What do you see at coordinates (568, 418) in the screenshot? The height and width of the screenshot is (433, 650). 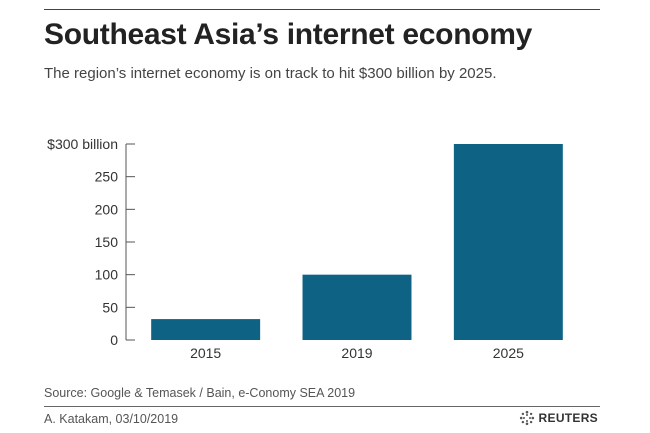 I see `reuters-logo-text: REUTERS` at bounding box center [568, 418].